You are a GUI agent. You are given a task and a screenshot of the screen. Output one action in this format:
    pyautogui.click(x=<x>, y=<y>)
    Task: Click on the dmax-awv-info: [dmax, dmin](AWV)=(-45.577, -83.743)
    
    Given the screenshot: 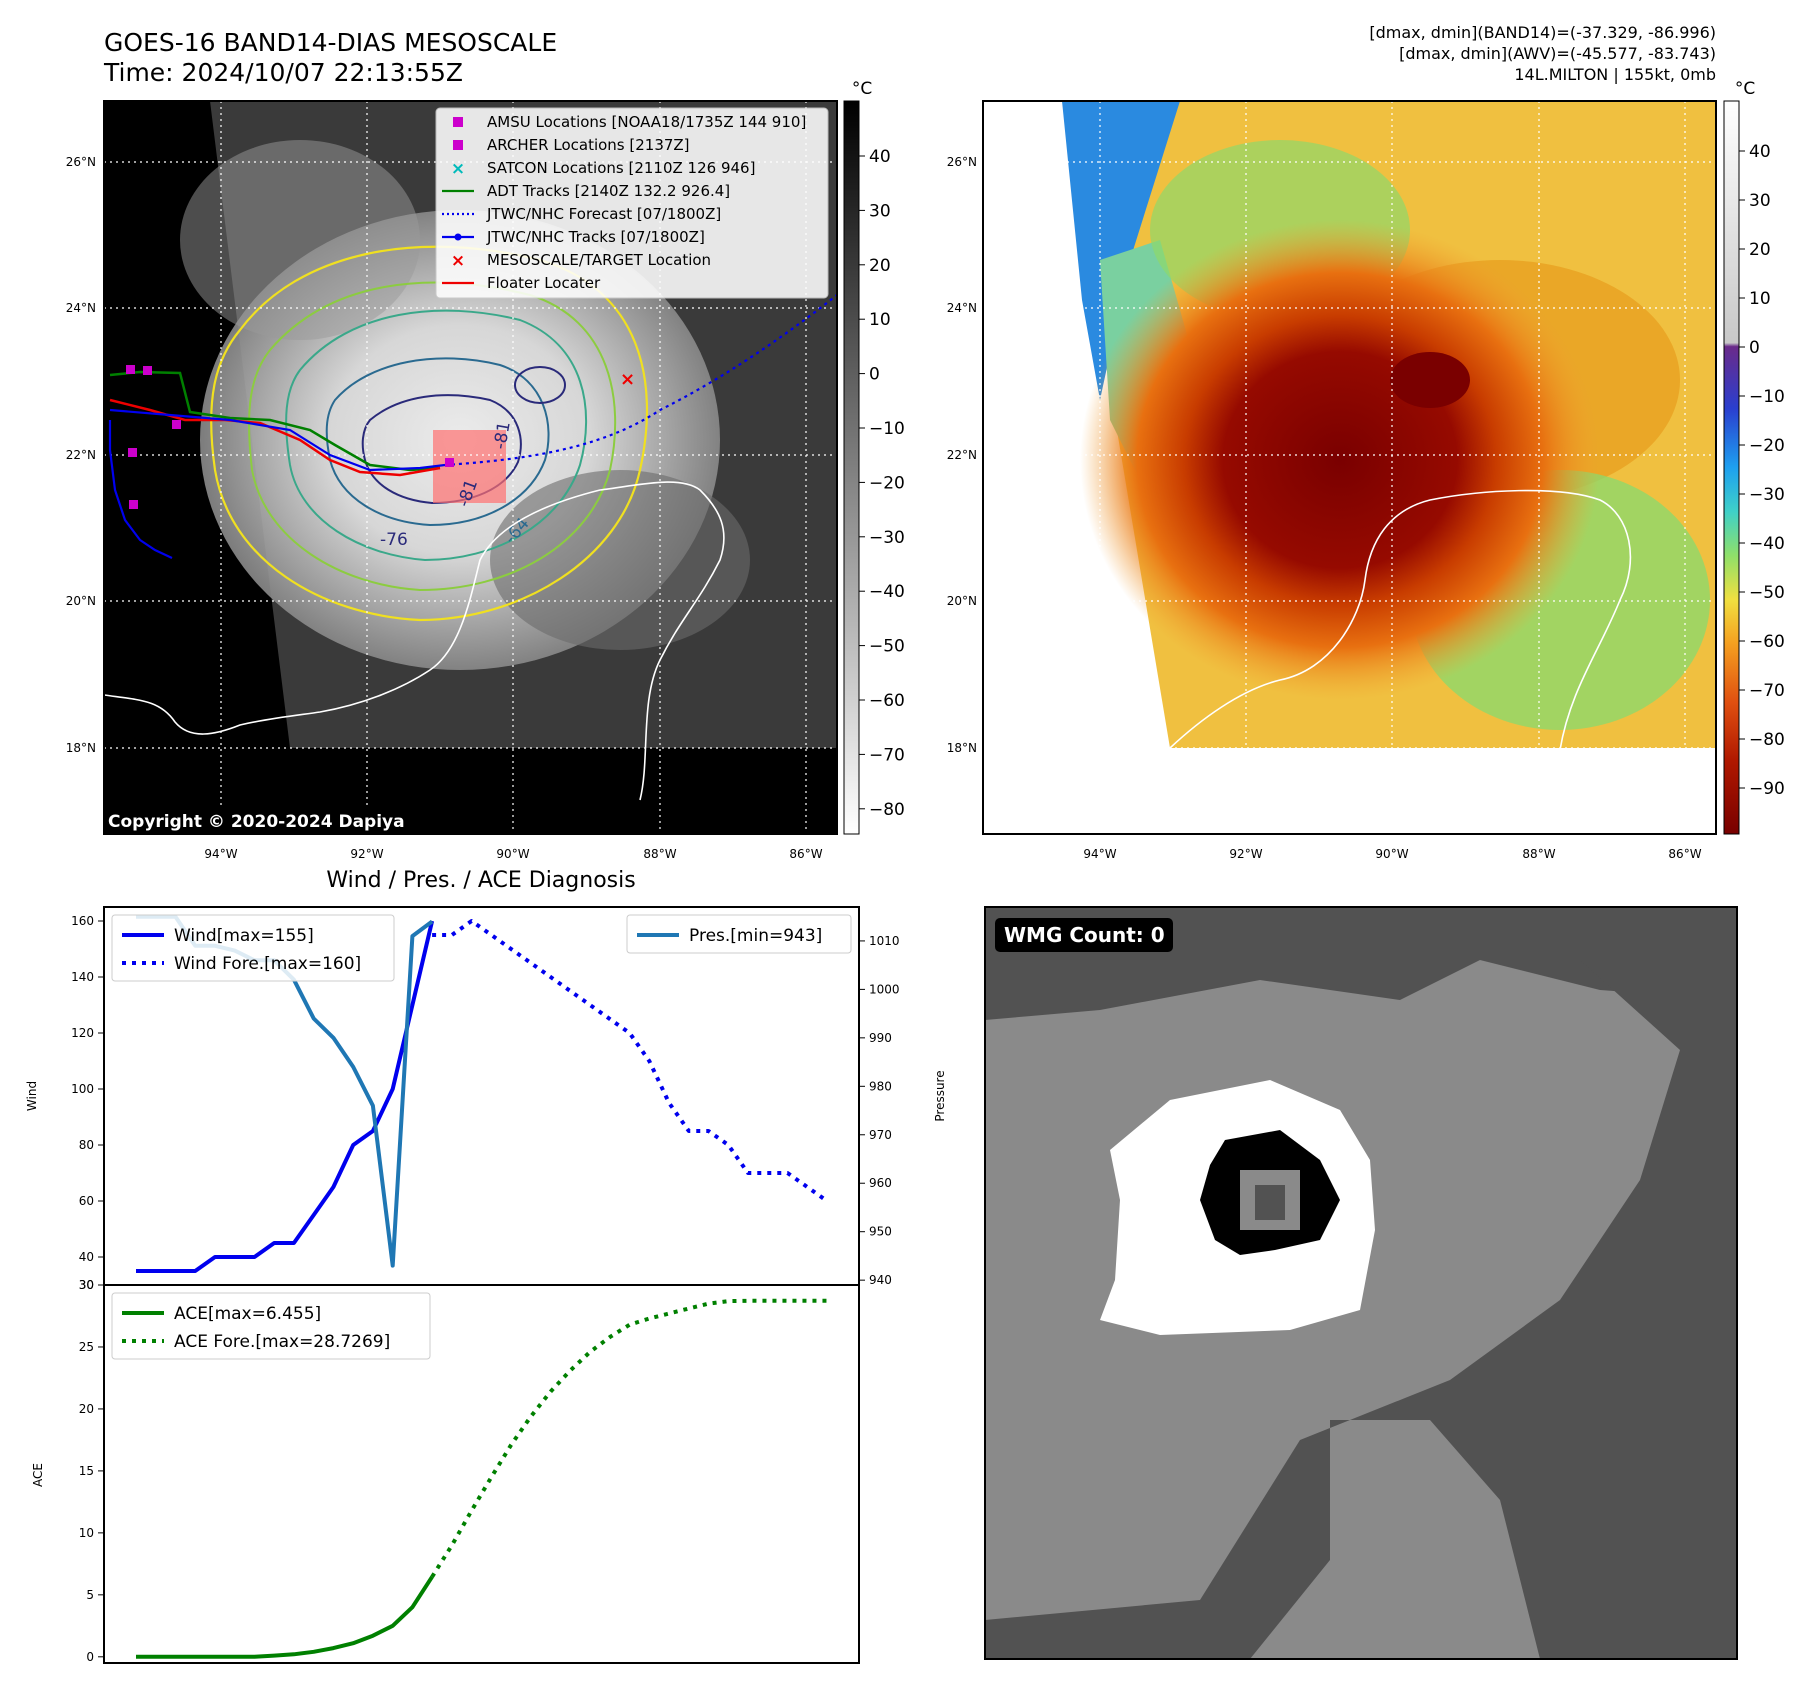 What is the action you would take?
    pyautogui.click(x=1557, y=53)
    